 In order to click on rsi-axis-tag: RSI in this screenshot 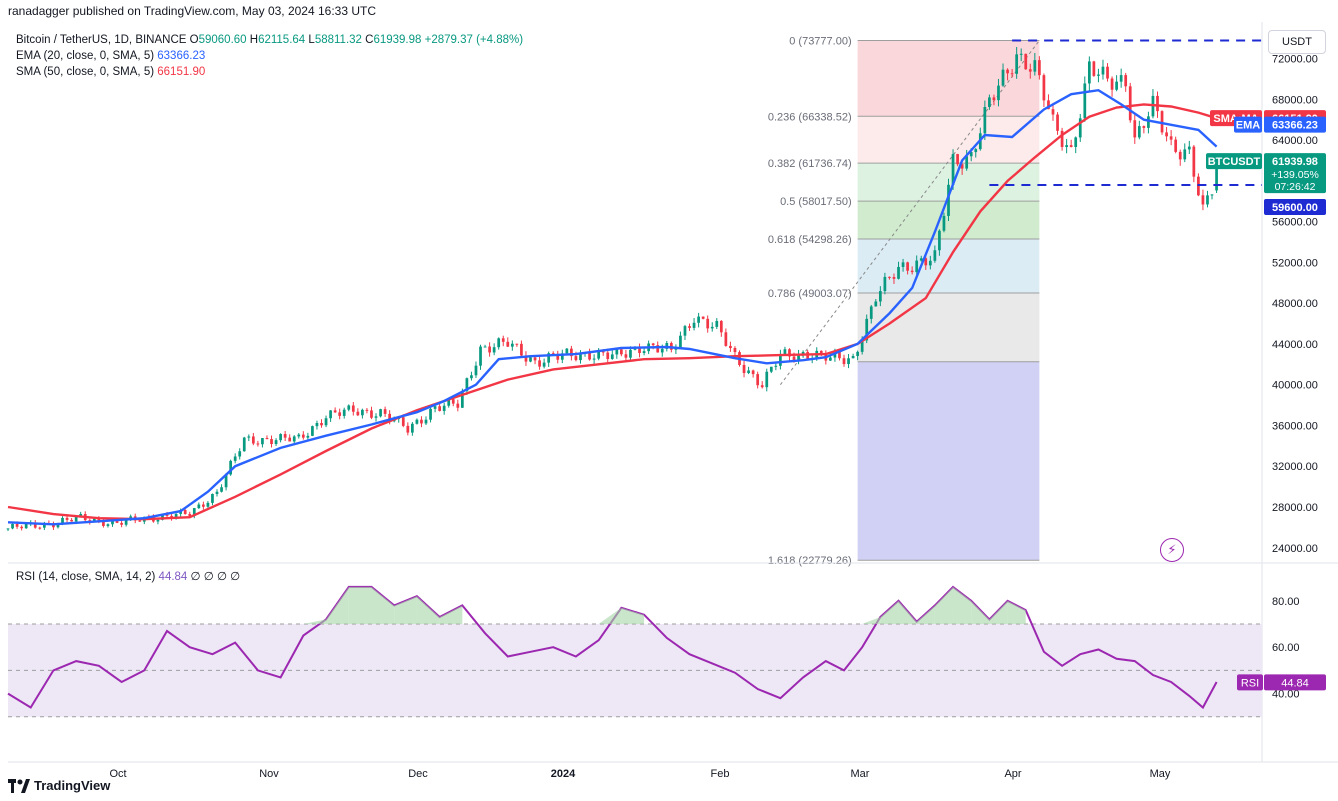, I will do `click(1250, 683)`.